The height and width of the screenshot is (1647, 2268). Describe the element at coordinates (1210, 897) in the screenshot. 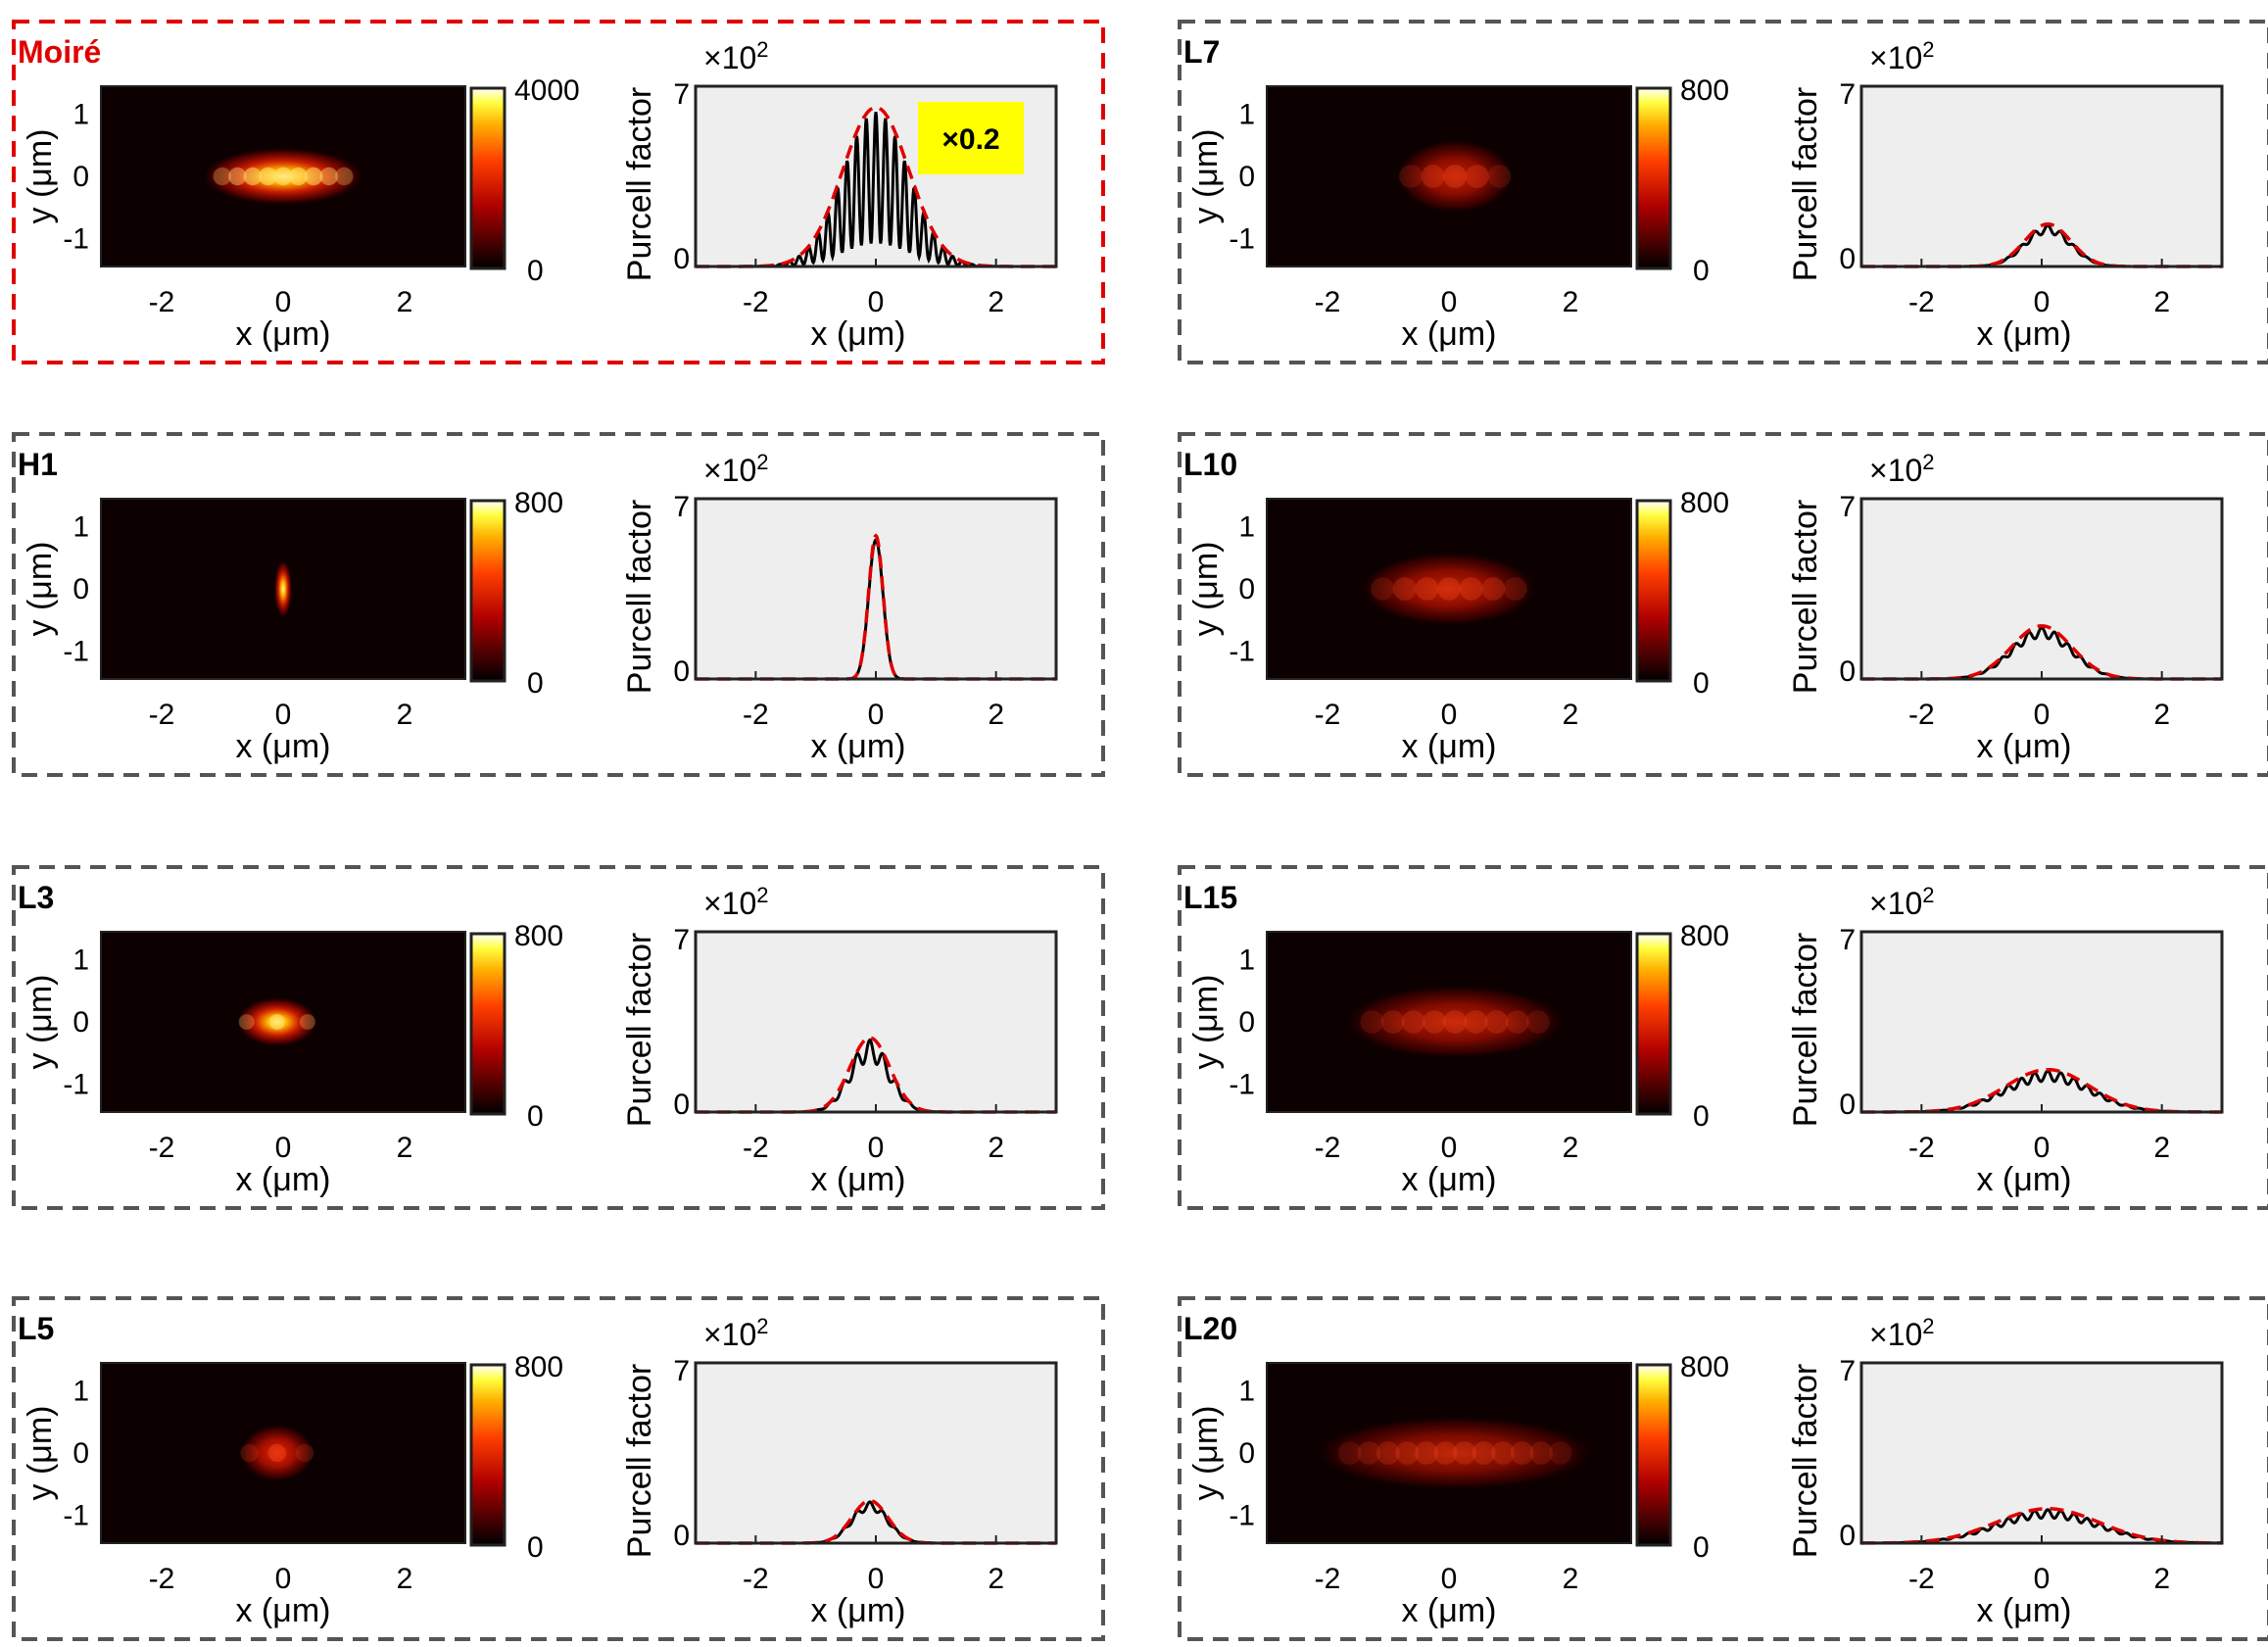

I see `panel-label: L15` at that location.